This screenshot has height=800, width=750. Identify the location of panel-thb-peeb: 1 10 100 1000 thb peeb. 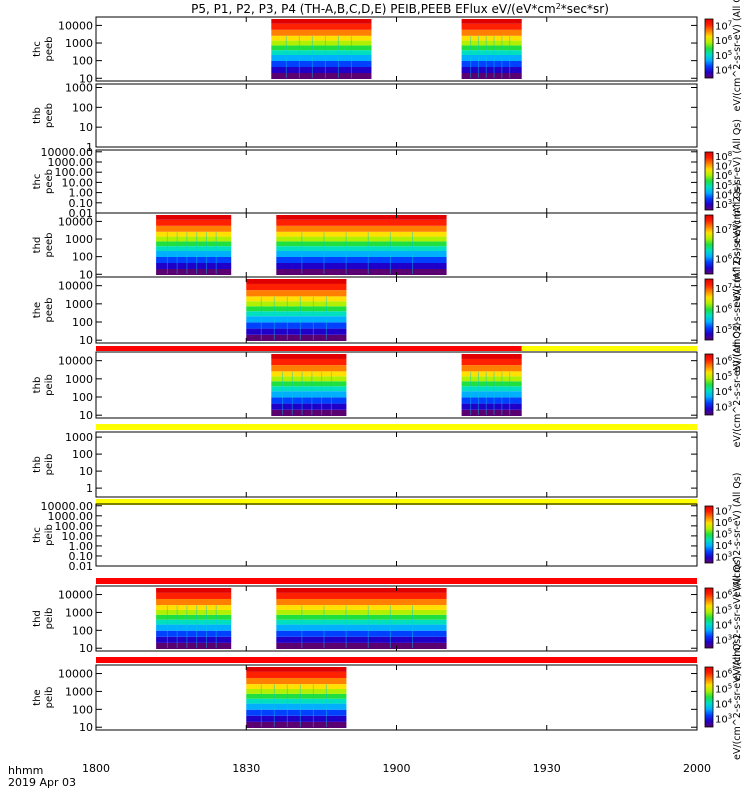
(365, 117).